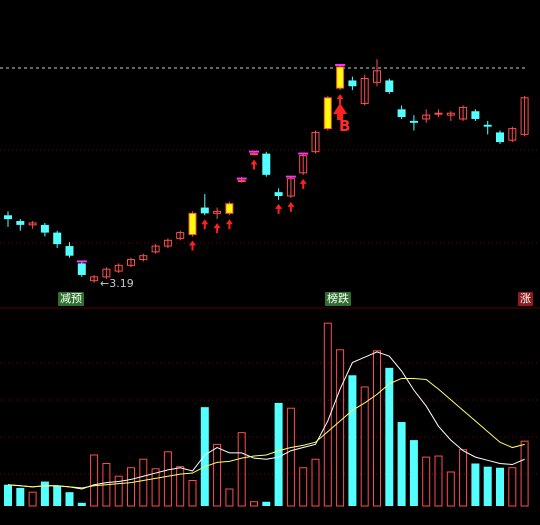  What do you see at coordinates (525, 299) in the screenshot?
I see `event-tag-right: 涨` at bounding box center [525, 299].